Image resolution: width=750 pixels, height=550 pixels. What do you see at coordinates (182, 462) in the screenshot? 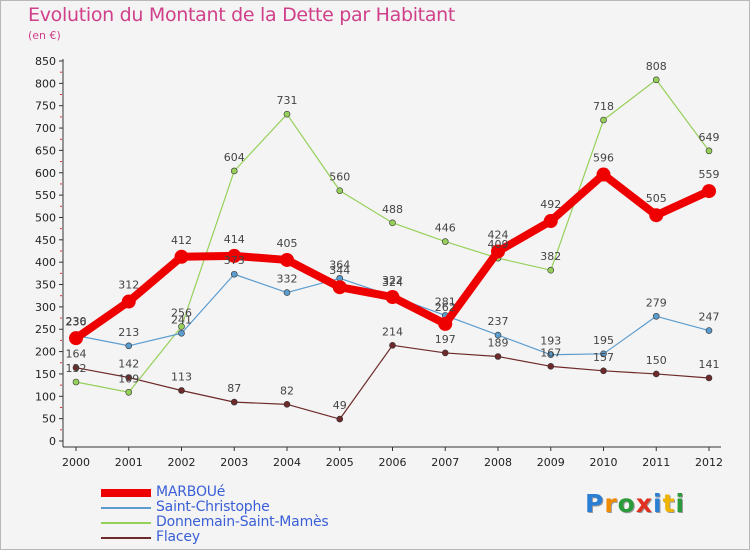
I see `x-tick-label: 2002` at bounding box center [182, 462].